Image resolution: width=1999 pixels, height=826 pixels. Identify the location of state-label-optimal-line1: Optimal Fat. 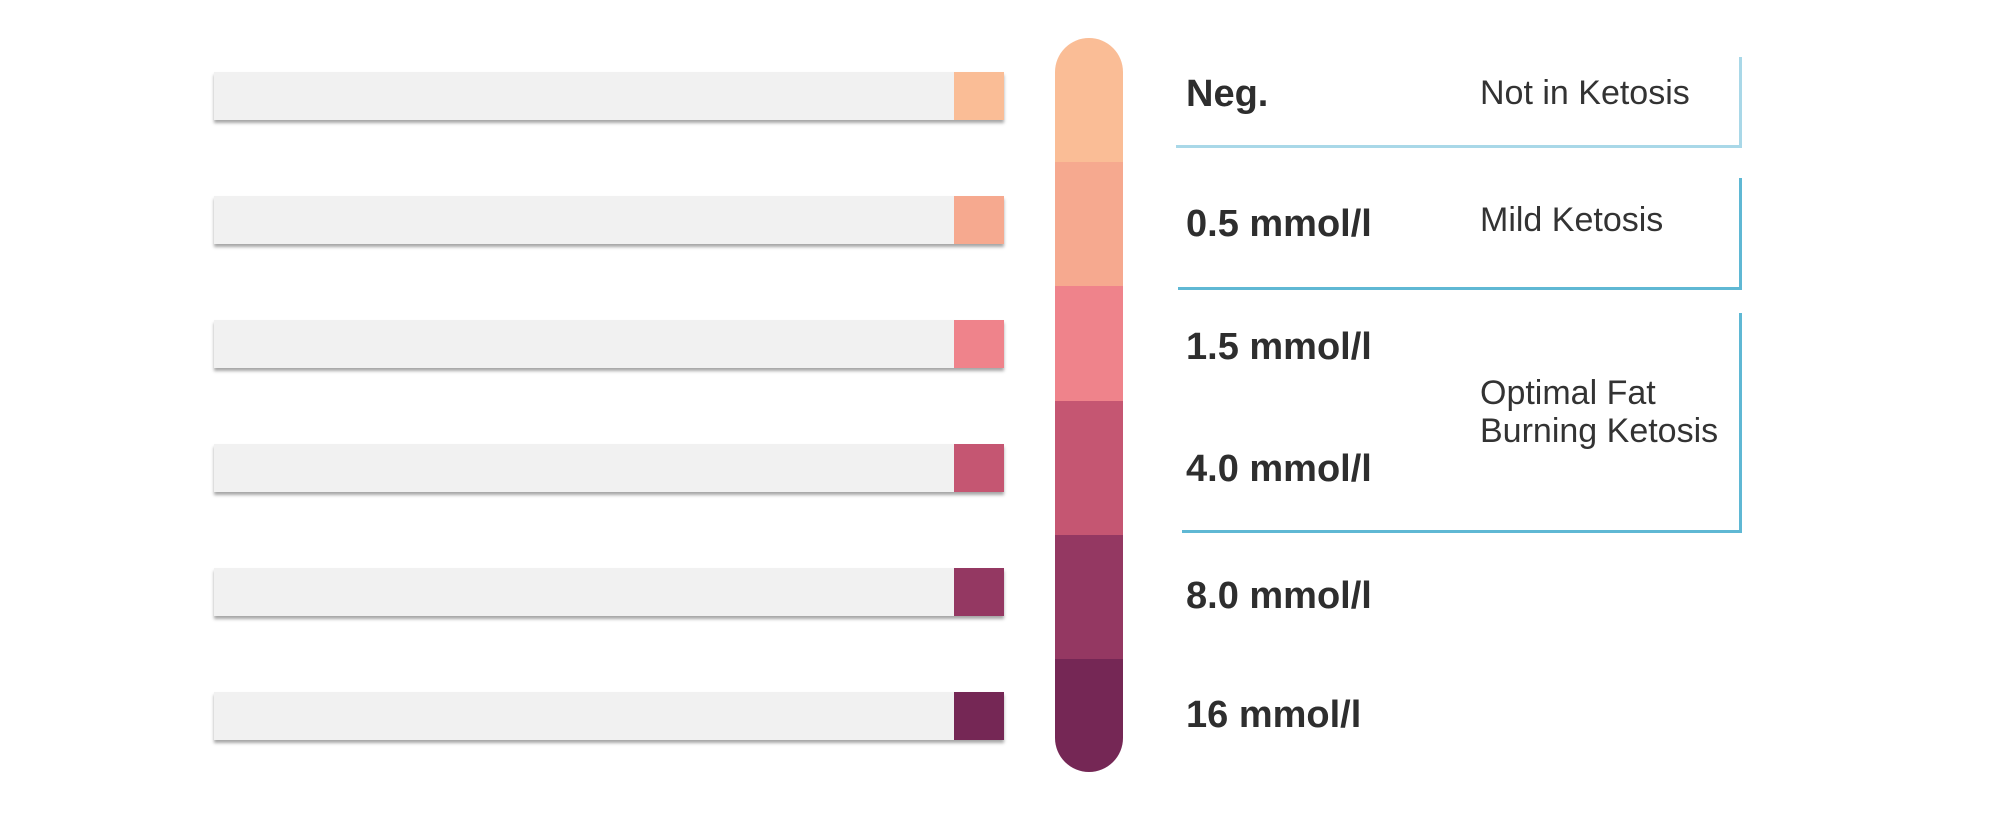
(1568, 393).